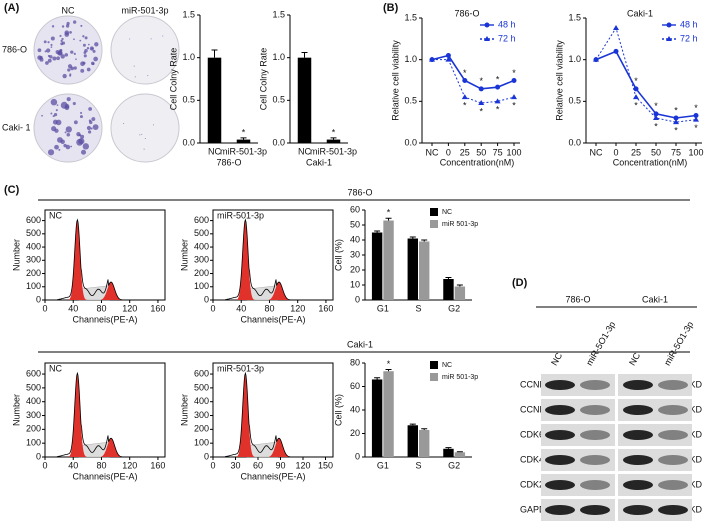  I want to click on y-tick-label: 600, so click(201, 220).